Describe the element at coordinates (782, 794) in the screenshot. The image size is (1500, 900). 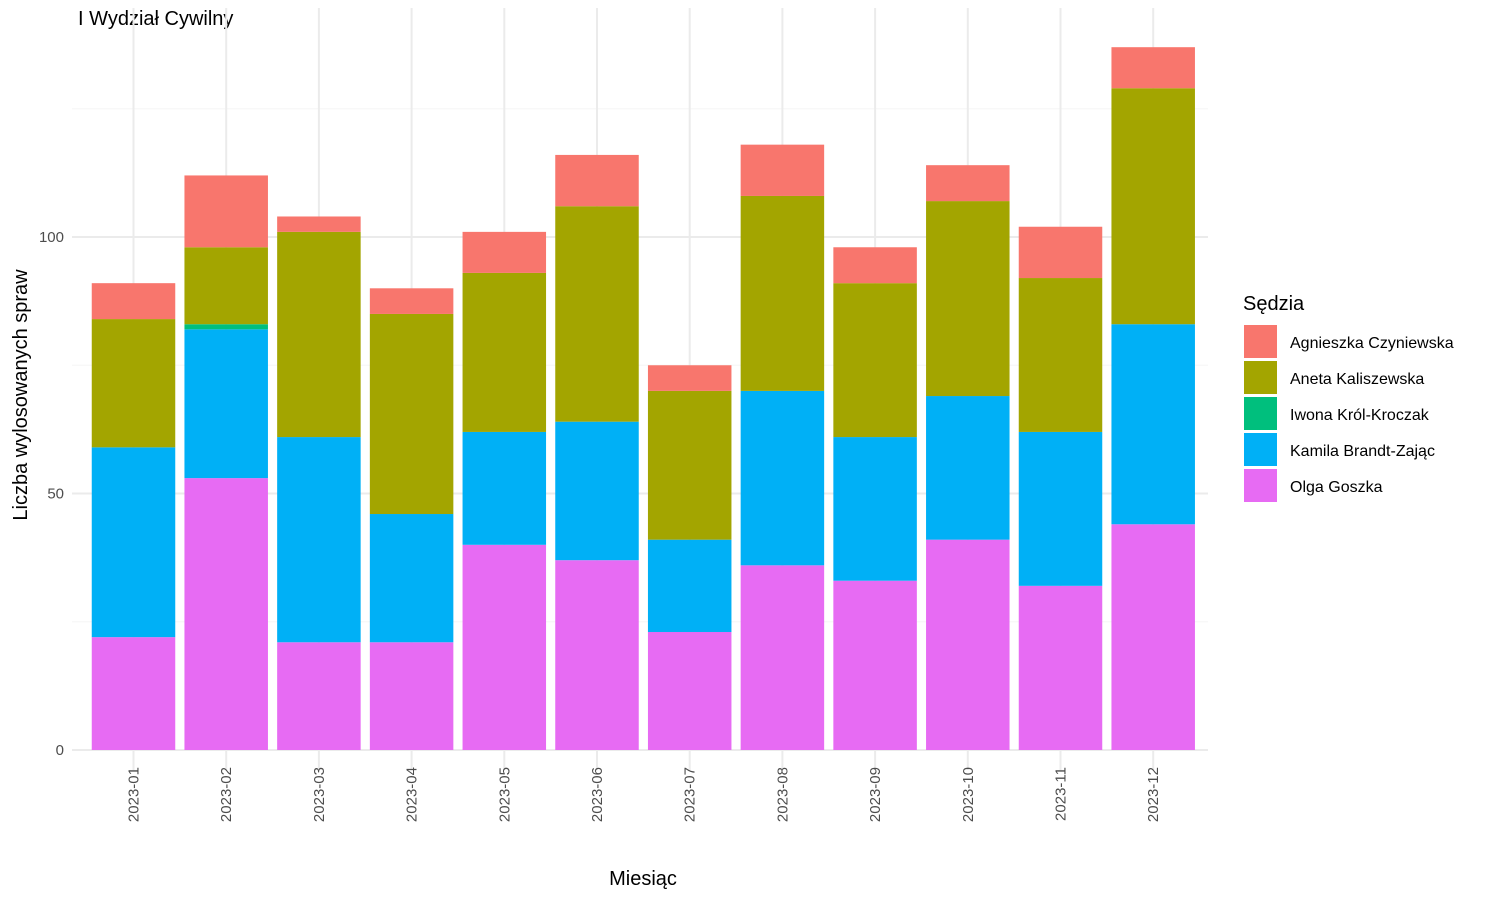
I see `x-tick-label: 2023-08` at that location.